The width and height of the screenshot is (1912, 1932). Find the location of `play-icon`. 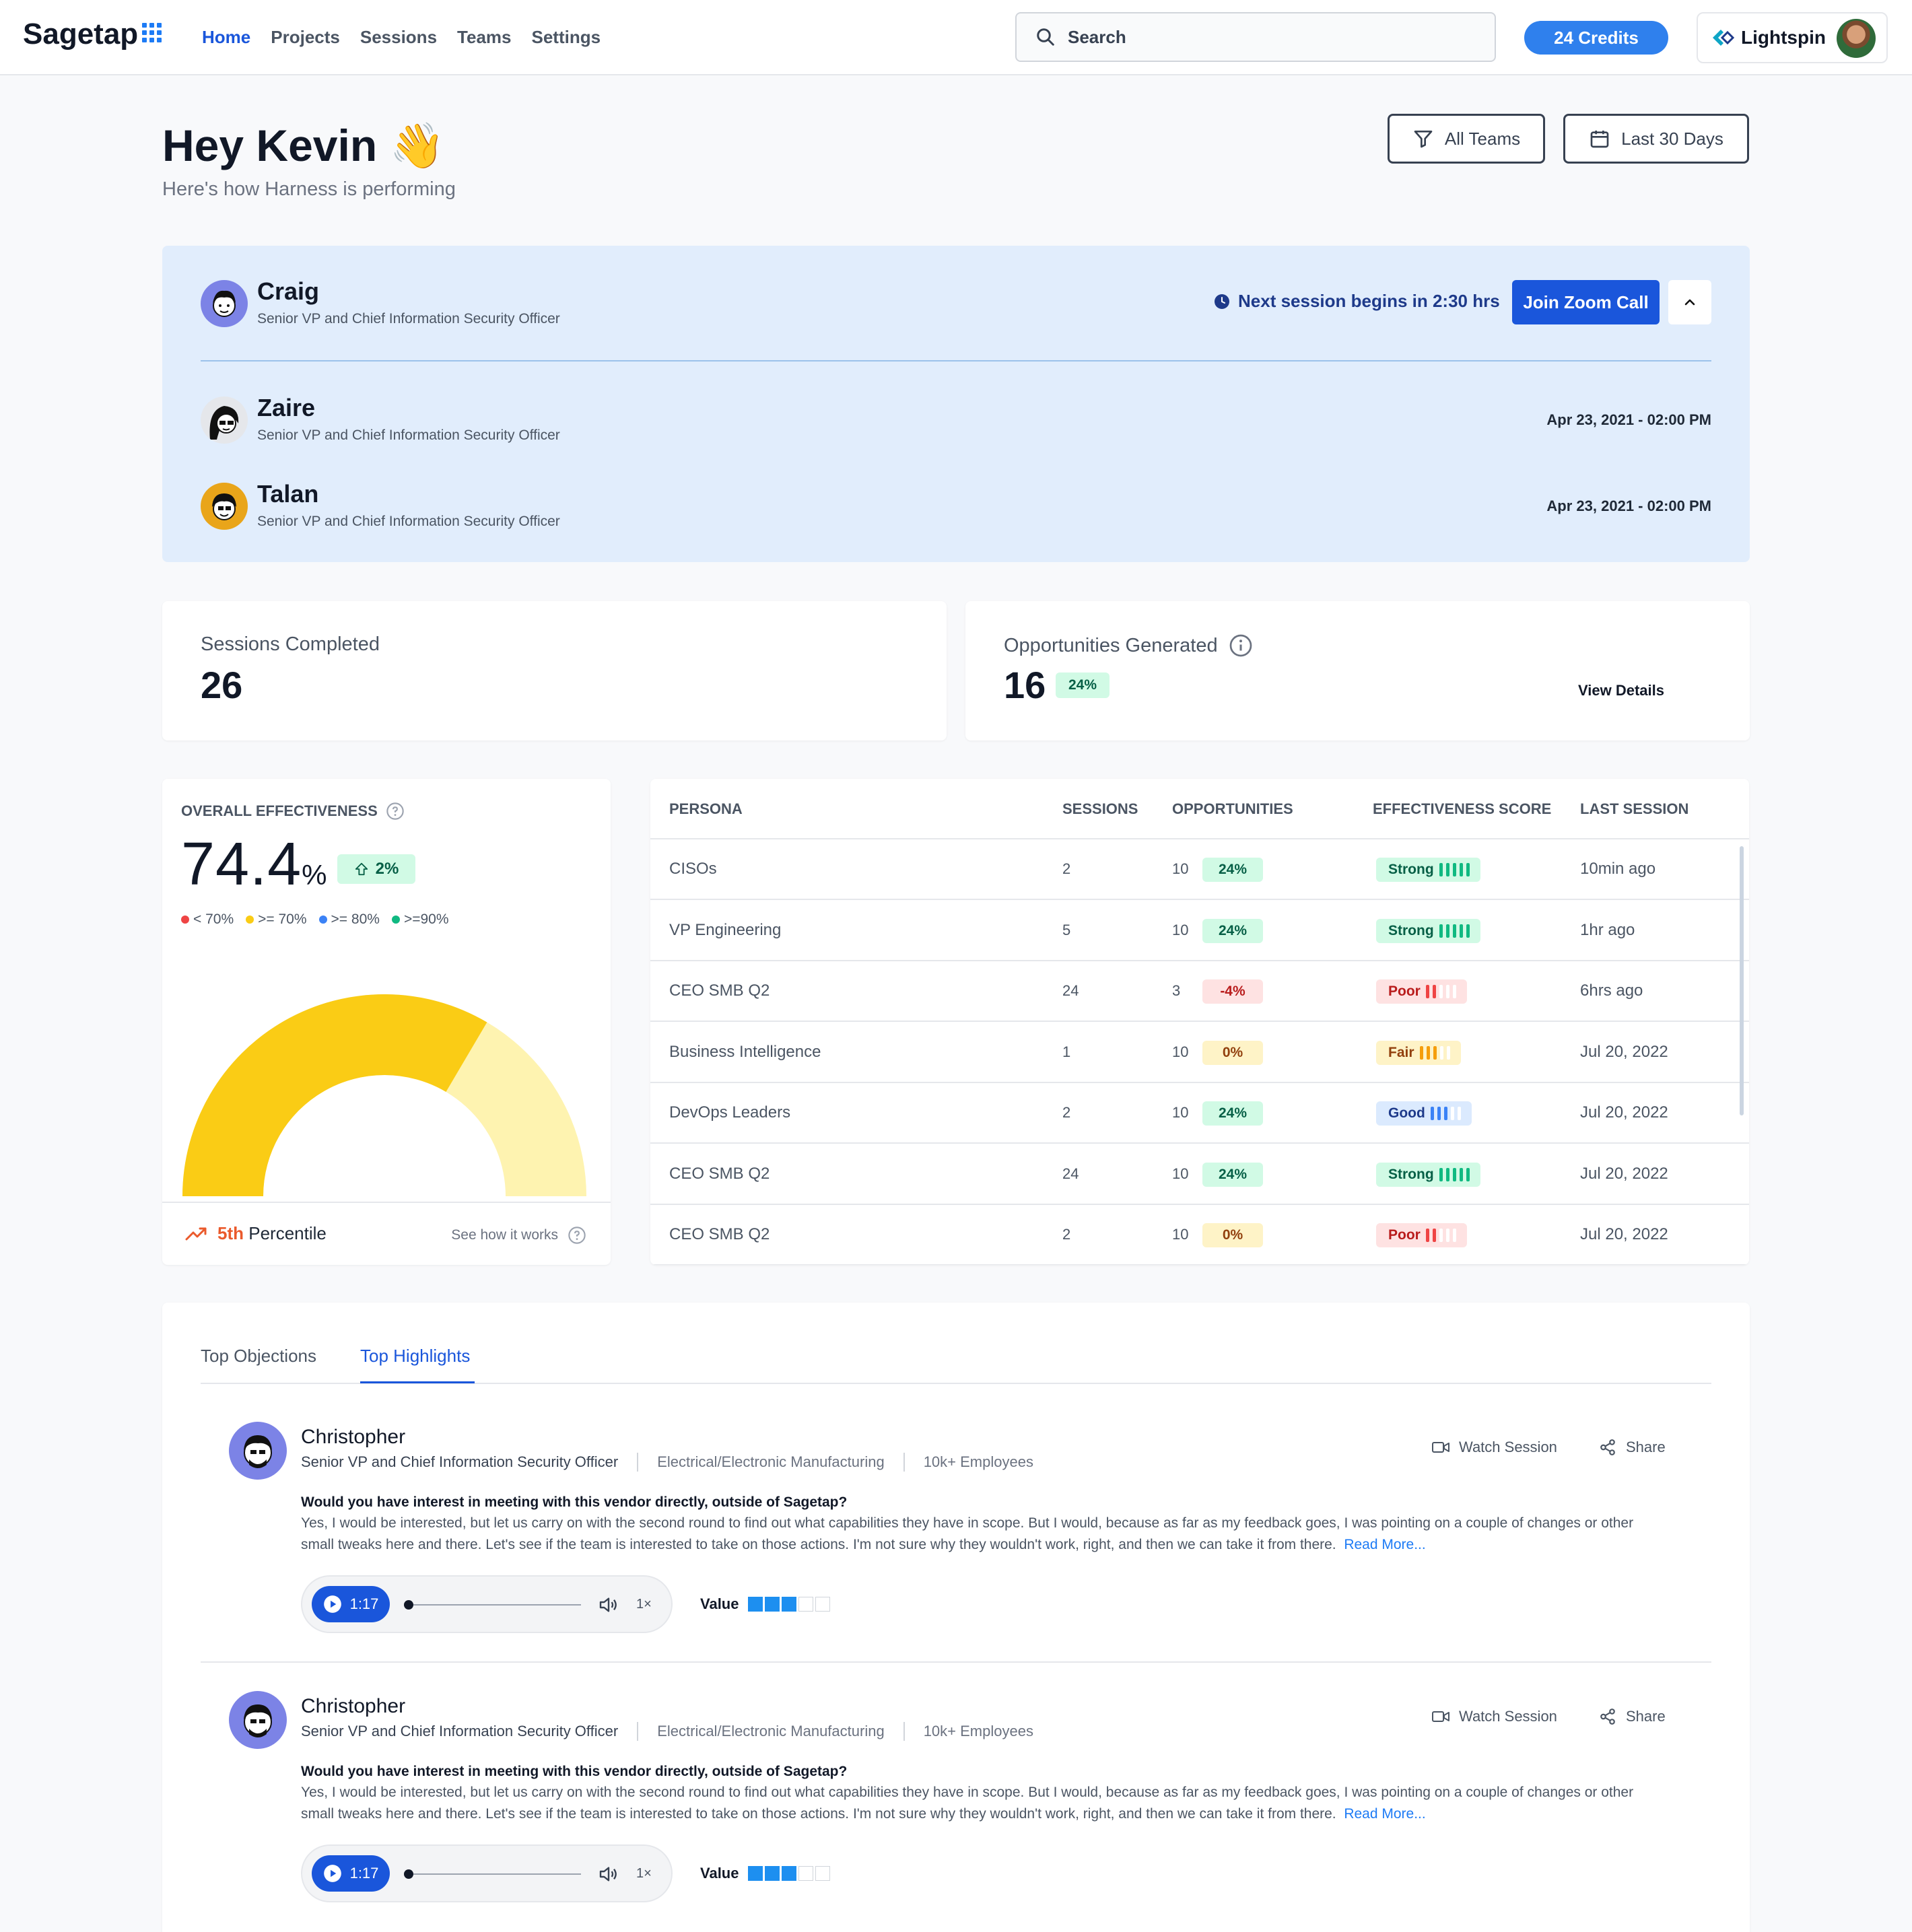

play-icon is located at coordinates (332, 1604).